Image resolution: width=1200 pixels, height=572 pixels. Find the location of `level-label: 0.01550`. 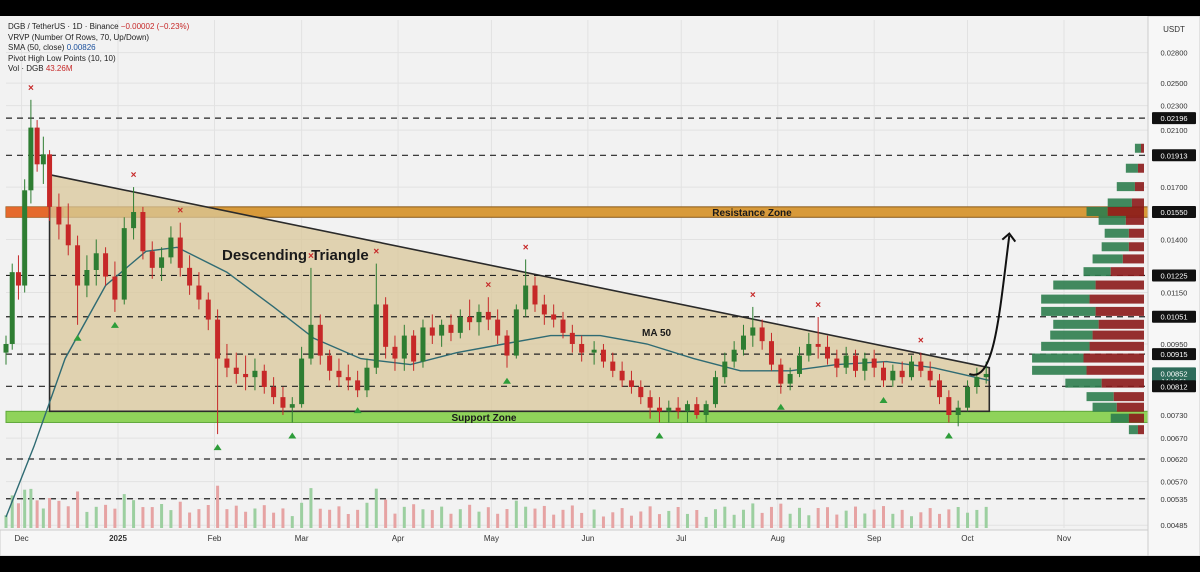

level-label: 0.01550 is located at coordinates (1173, 212).